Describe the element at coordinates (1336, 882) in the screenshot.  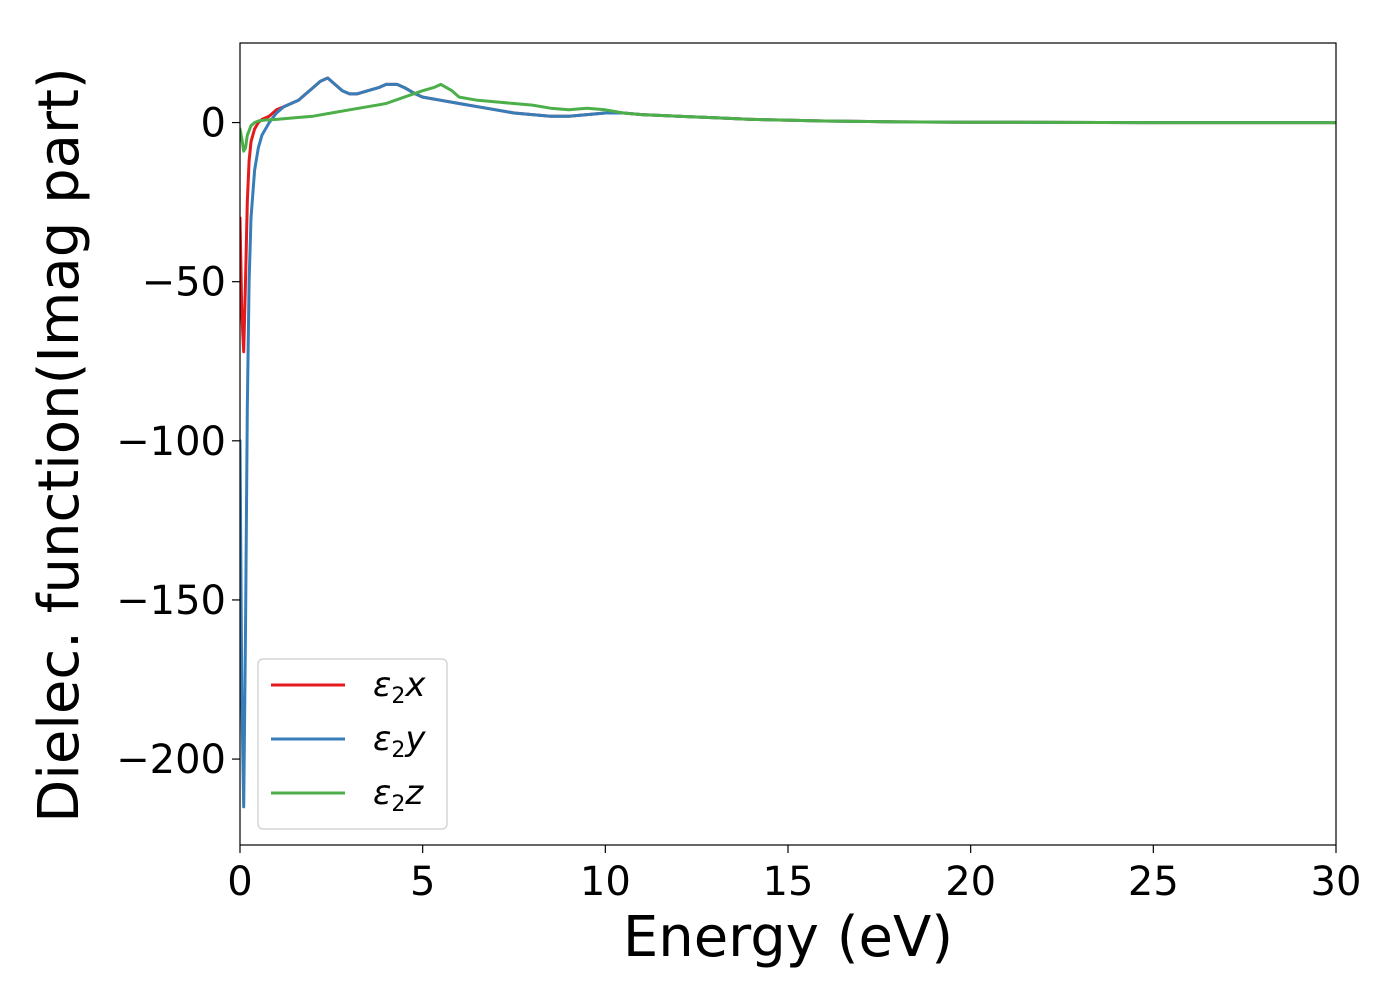
I see `x-tick-label: 30` at that location.